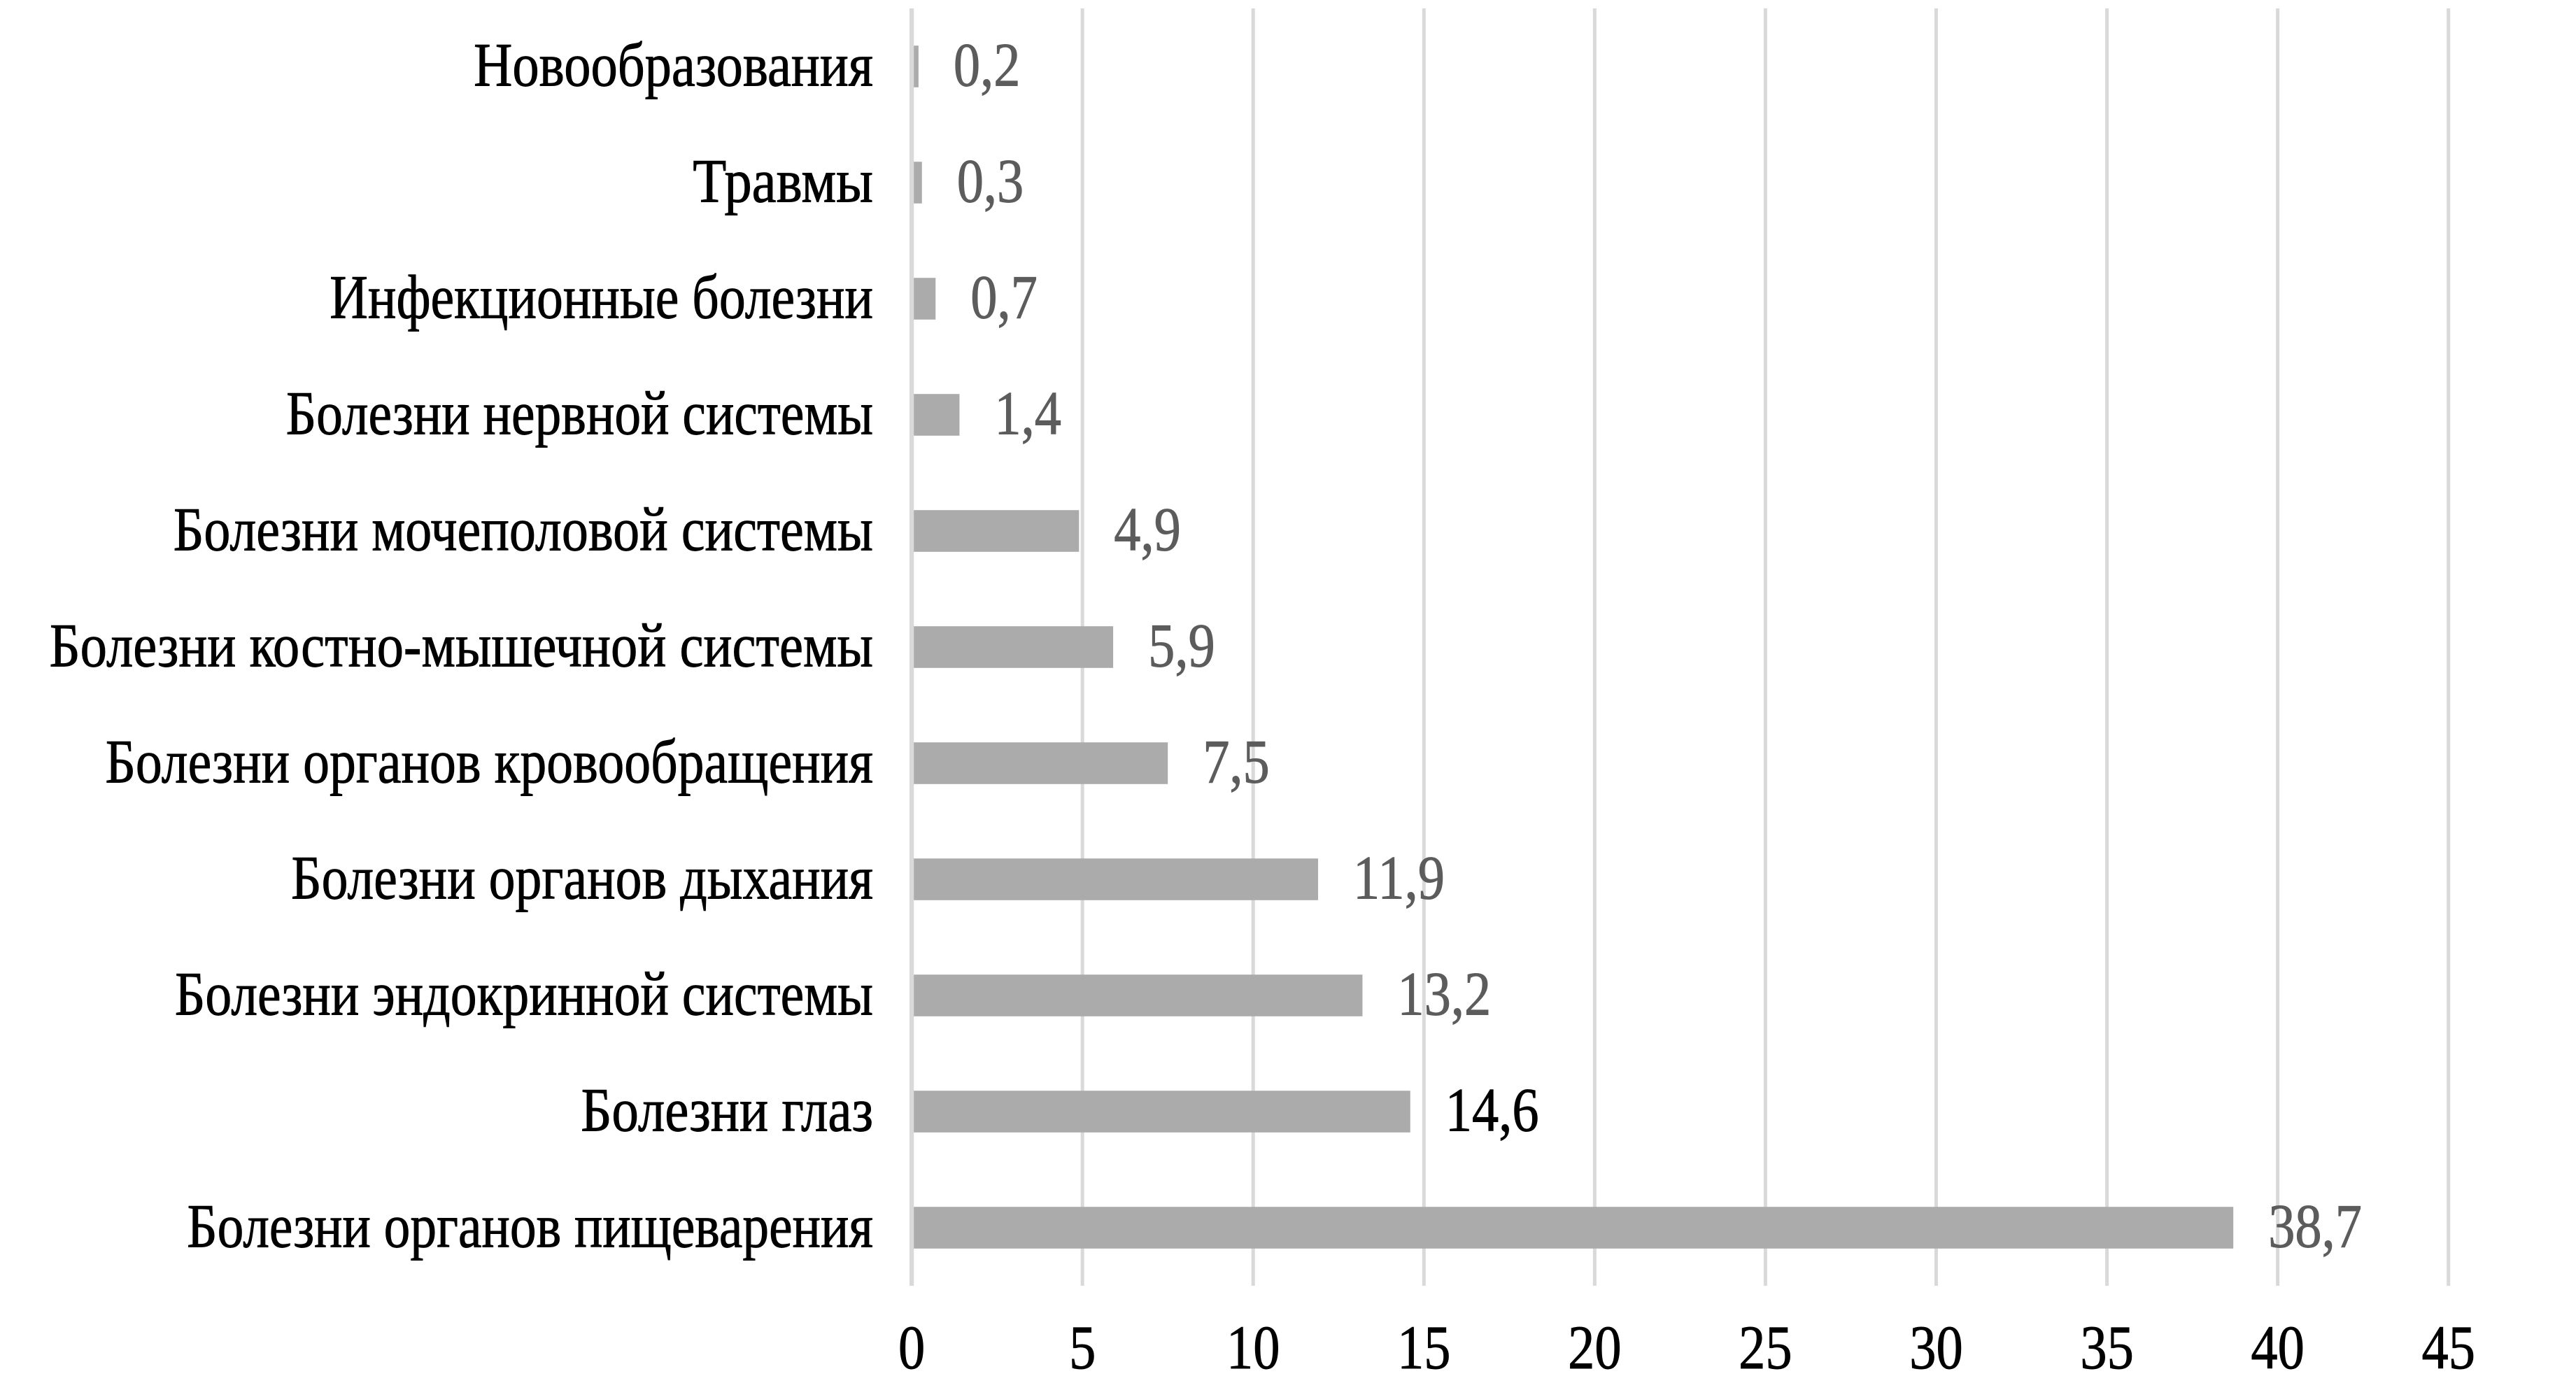  Describe the element at coordinates (1399, 877) in the screenshot. I see `svg-text: 11,9` at that location.